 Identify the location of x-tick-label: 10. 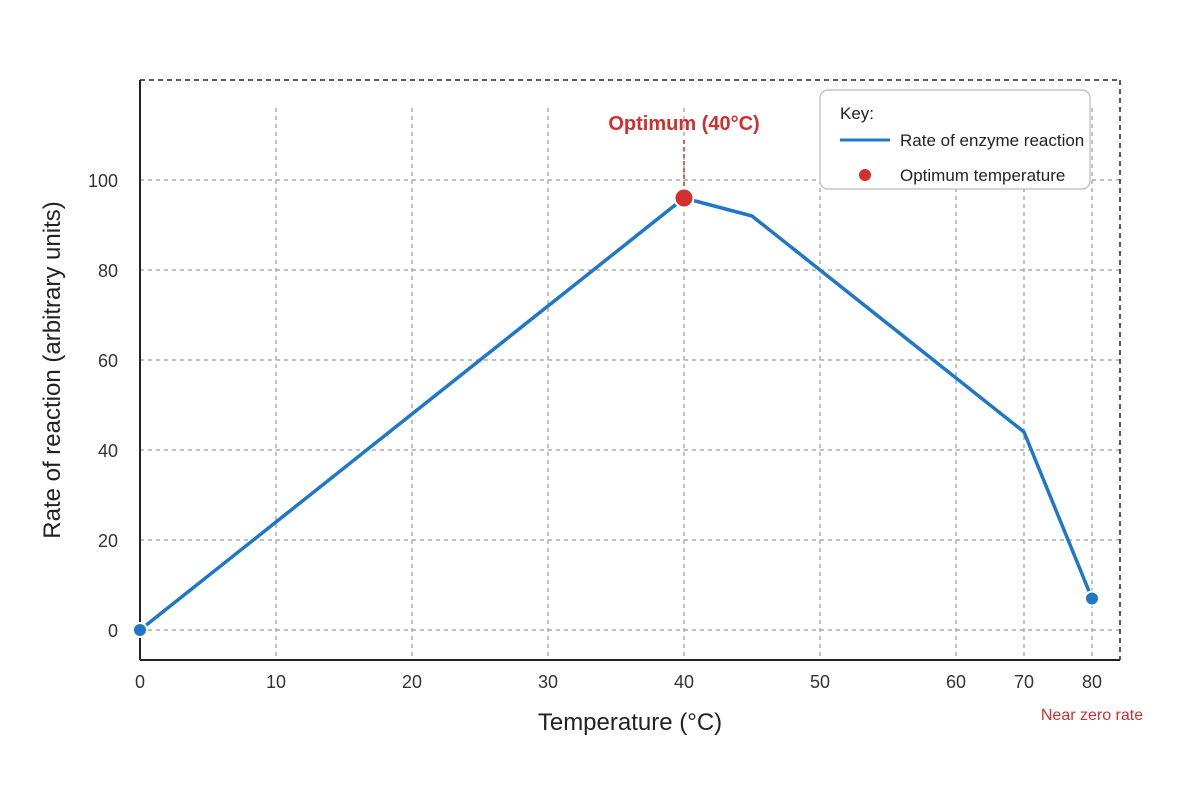
(276, 682).